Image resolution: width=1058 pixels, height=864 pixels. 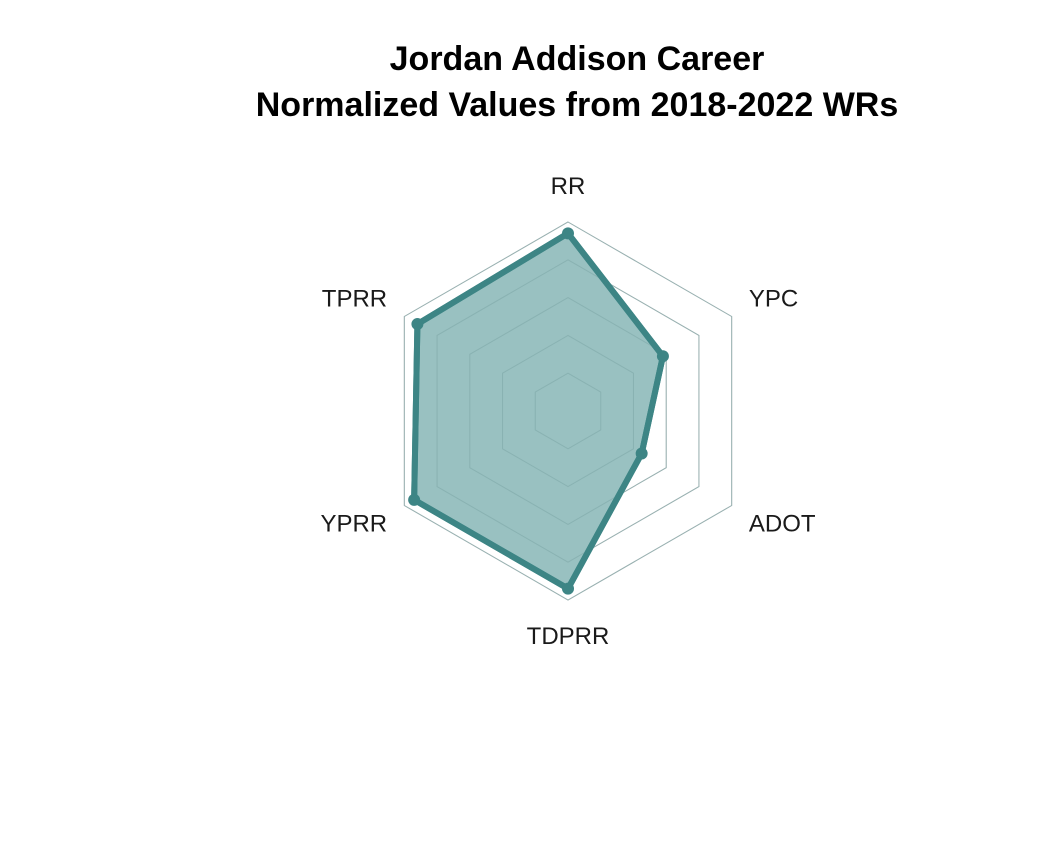 I want to click on axis-label-ypc: YPC, so click(x=773, y=299).